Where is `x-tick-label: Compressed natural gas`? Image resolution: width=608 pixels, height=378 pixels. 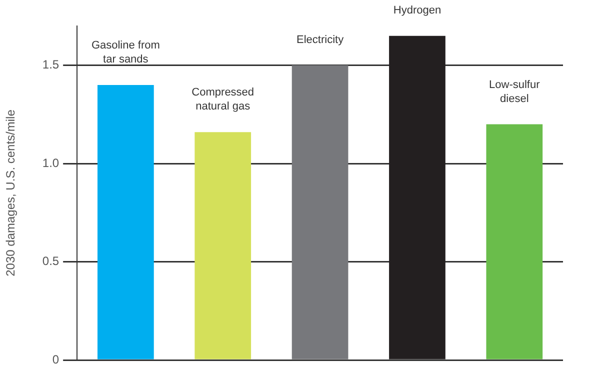 x-tick-label: Compressed natural gas is located at coordinates (223, 99).